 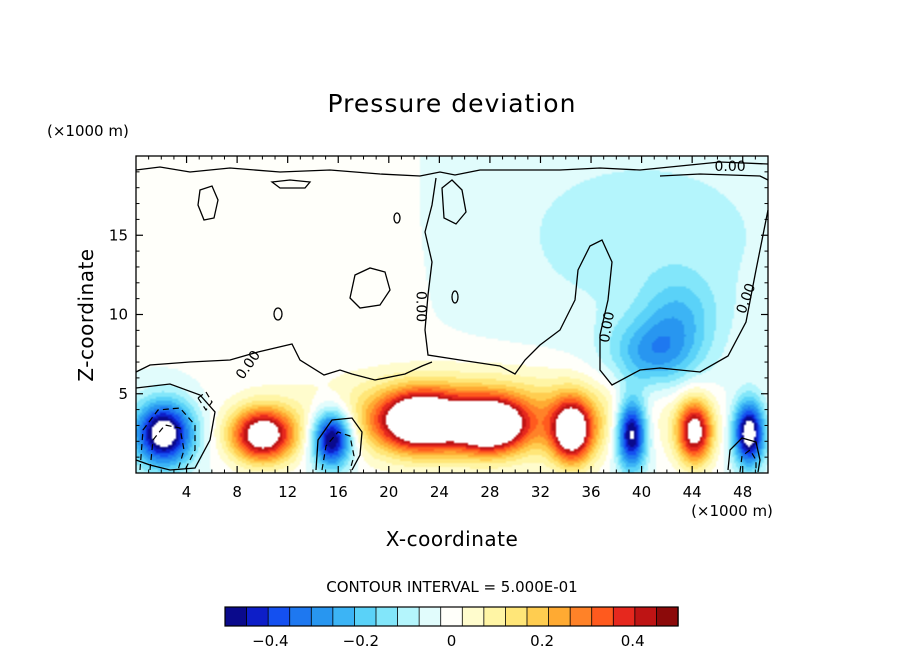 What do you see at coordinates (123, 394) in the screenshot?
I see `y-tick-label: 5` at bounding box center [123, 394].